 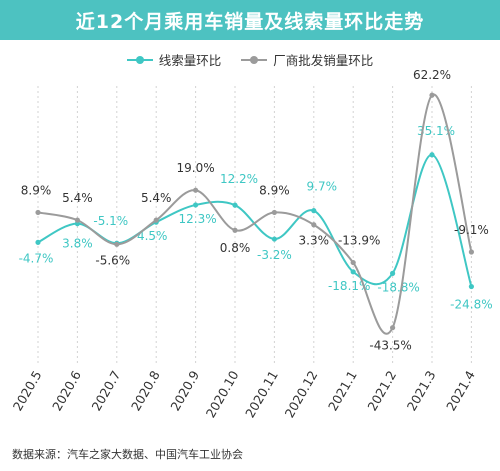 What do you see at coordinates (460, 390) in the screenshot?
I see `x-tick-label: 2021.4` at bounding box center [460, 390].